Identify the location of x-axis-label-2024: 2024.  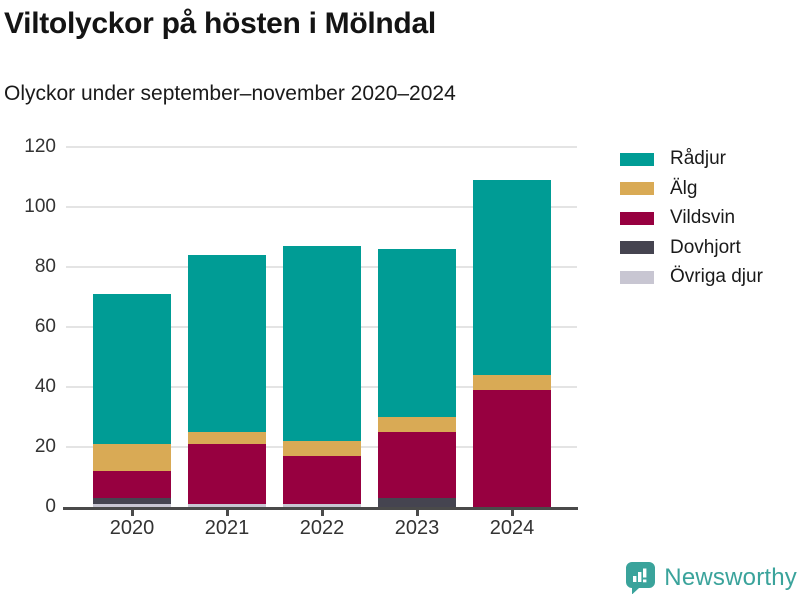
(512, 528).